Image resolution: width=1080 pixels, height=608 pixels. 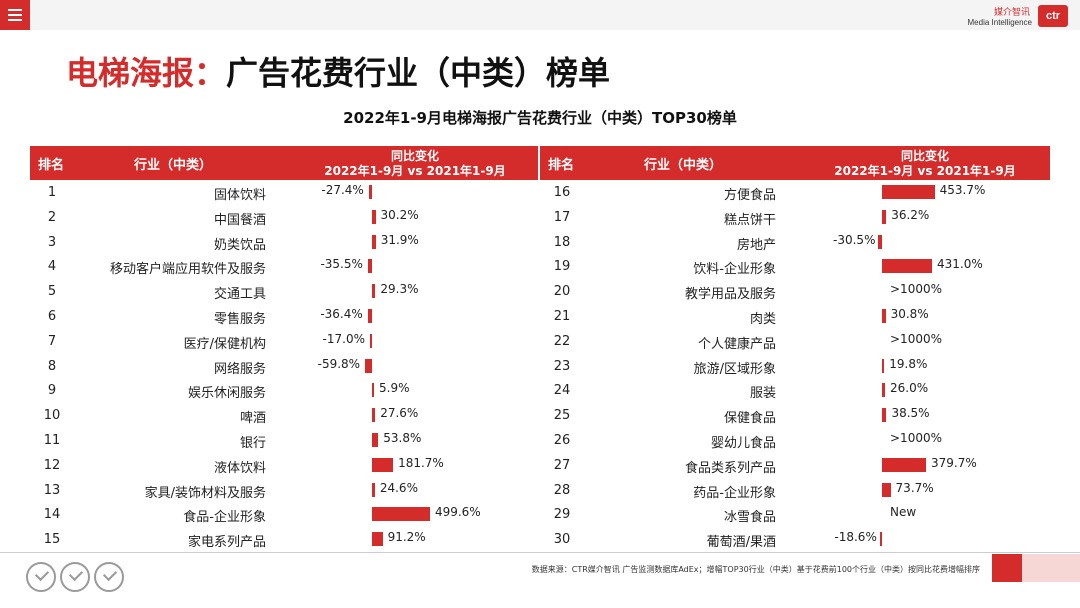 What do you see at coordinates (406, 537) in the screenshot?
I see `change-value-label: 91.2%` at bounding box center [406, 537].